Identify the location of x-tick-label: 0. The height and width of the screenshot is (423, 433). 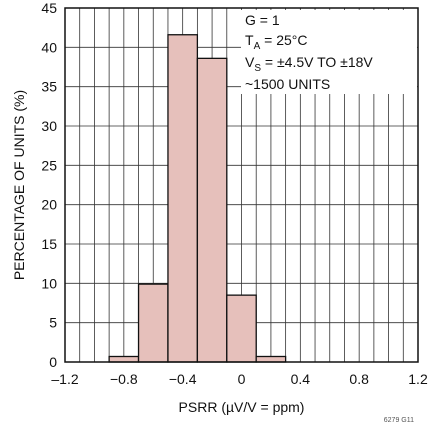
(242, 379).